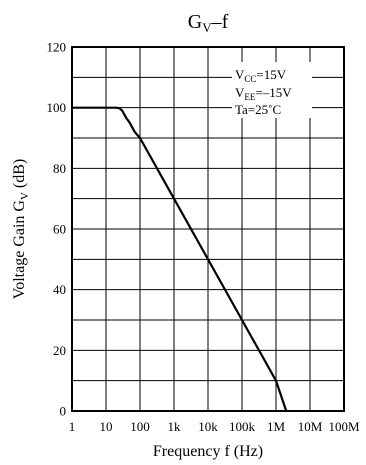  What do you see at coordinates (59, 289) in the screenshot?
I see `y-tick-label-2: 40` at bounding box center [59, 289].